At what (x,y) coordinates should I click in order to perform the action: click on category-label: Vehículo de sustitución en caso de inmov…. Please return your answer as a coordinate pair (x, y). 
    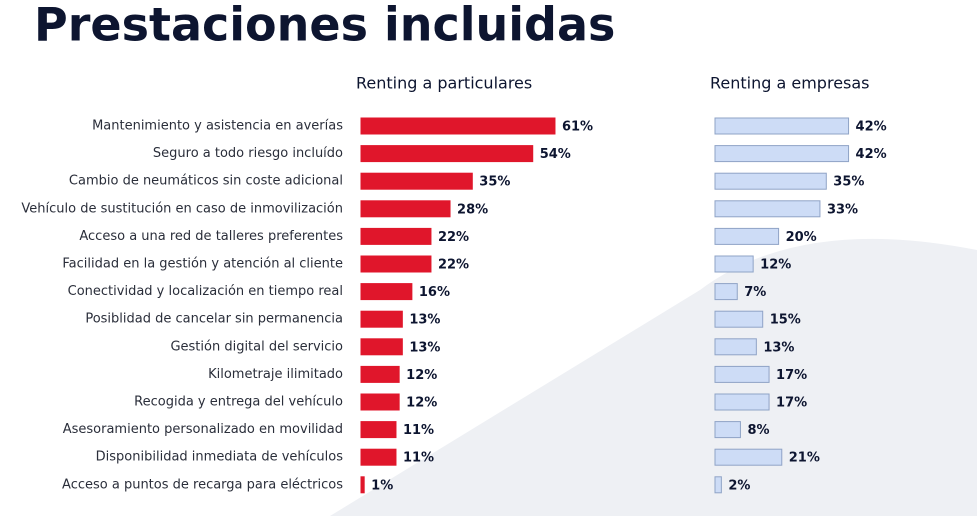
    Looking at the image, I should click on (182, 208).